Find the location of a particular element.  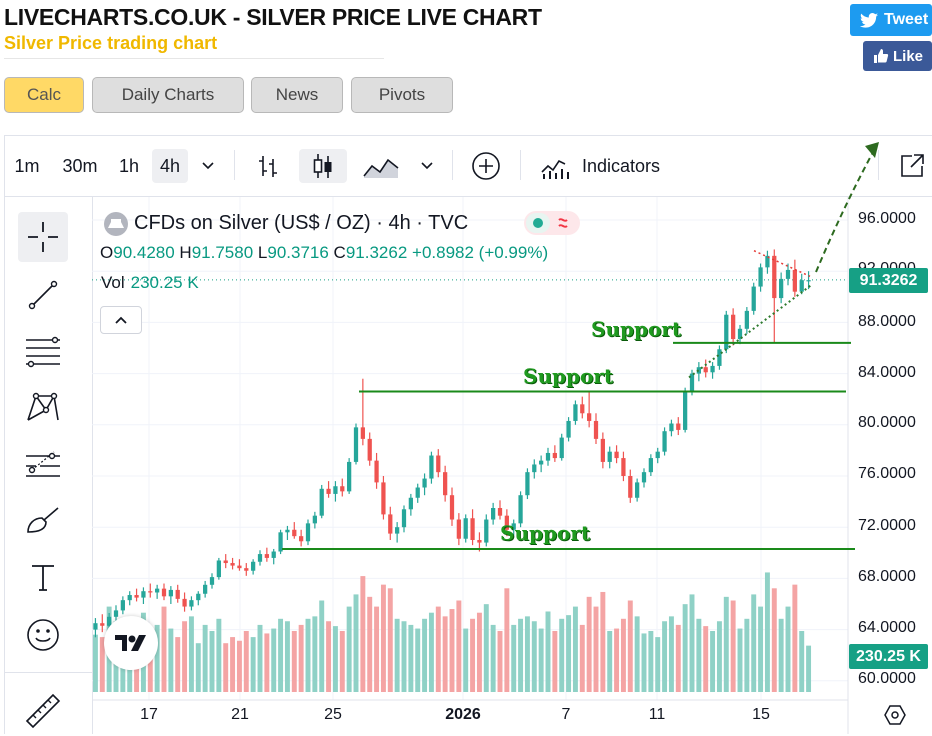

price-tick: 60.0000 is located at coordinates (887, 678).